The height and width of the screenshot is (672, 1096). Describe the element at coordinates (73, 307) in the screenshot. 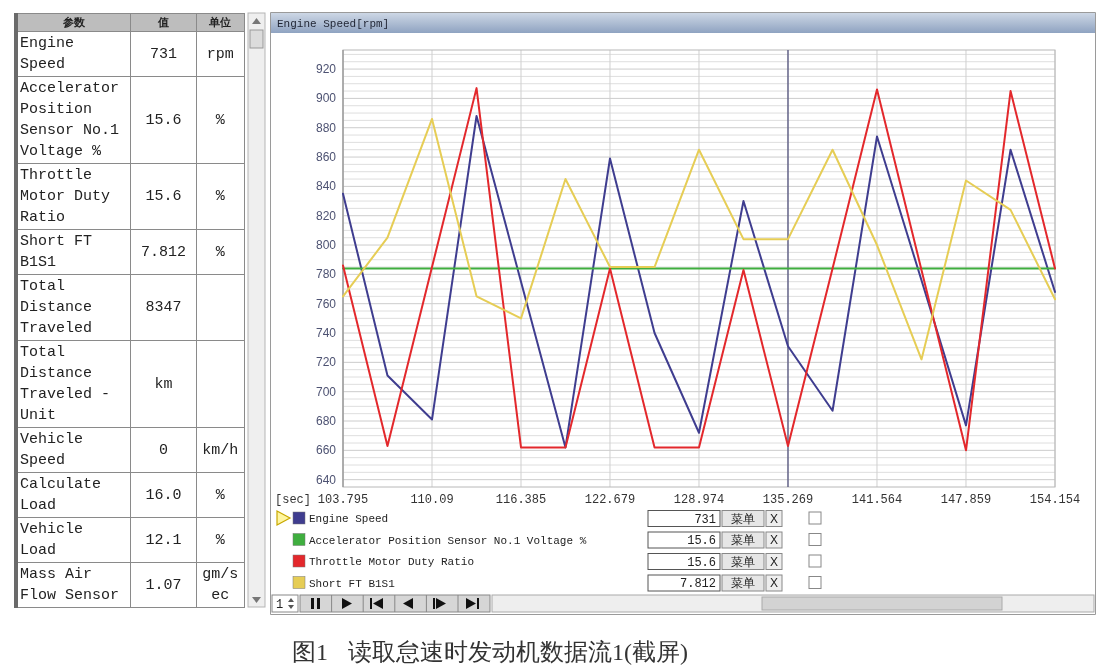

I see `category-label: Total Distance Traveled` at that location.